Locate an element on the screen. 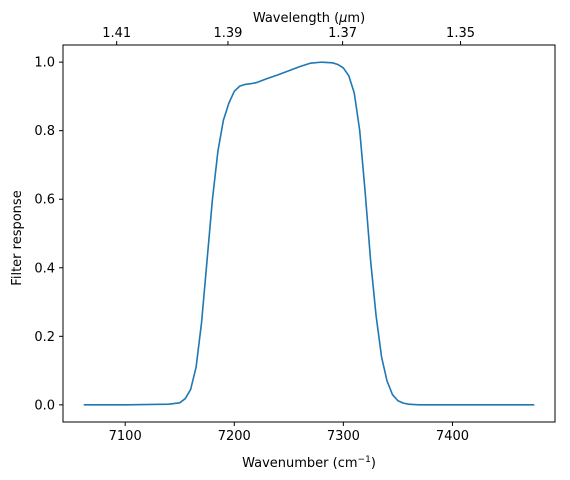 The image size is (570, 480). x-axis-label: Wavenumber (cm−1) is located at coordinates (309, 463).